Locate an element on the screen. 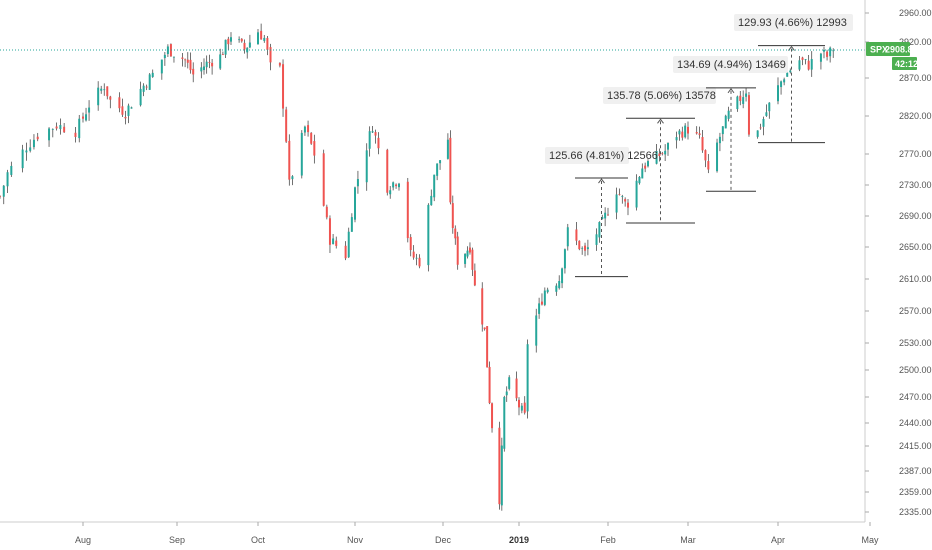  countdown-tag: 42:12 is located at coordinates (905, 63).